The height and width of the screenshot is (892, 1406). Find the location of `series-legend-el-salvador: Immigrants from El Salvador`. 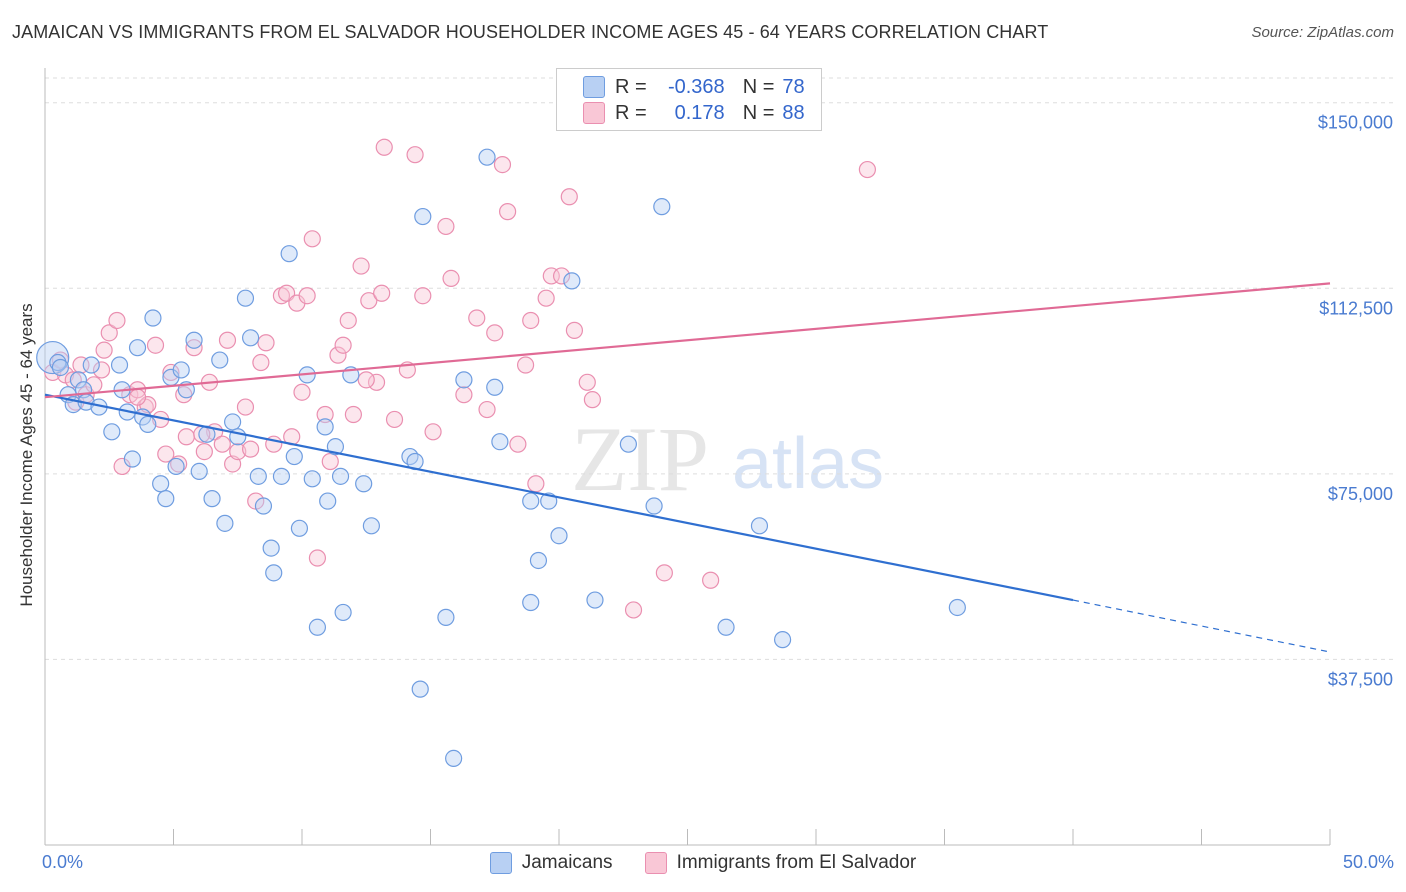

series-legend-el-salvador: Immigrants from El Salvador is located at coordinates (780, 863).